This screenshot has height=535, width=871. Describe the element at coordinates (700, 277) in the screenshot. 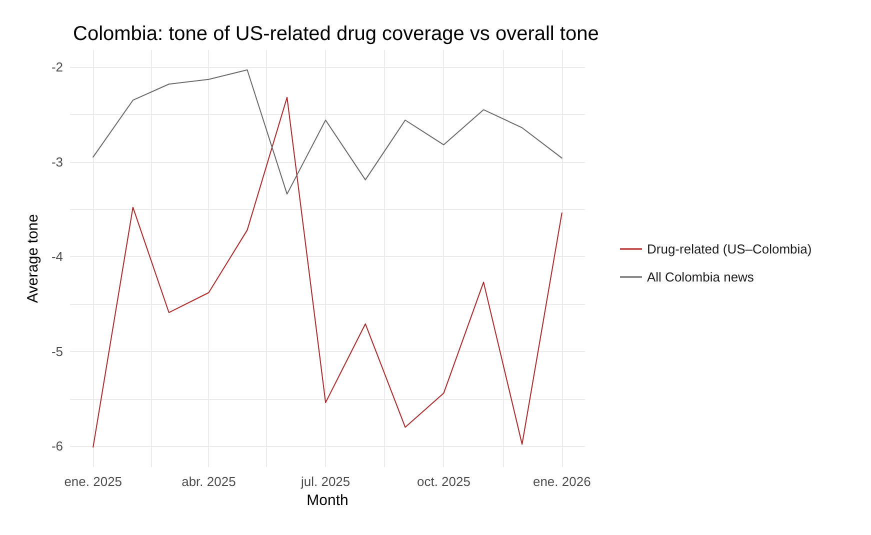

I see `legend-label: All Colombia news` at that location.